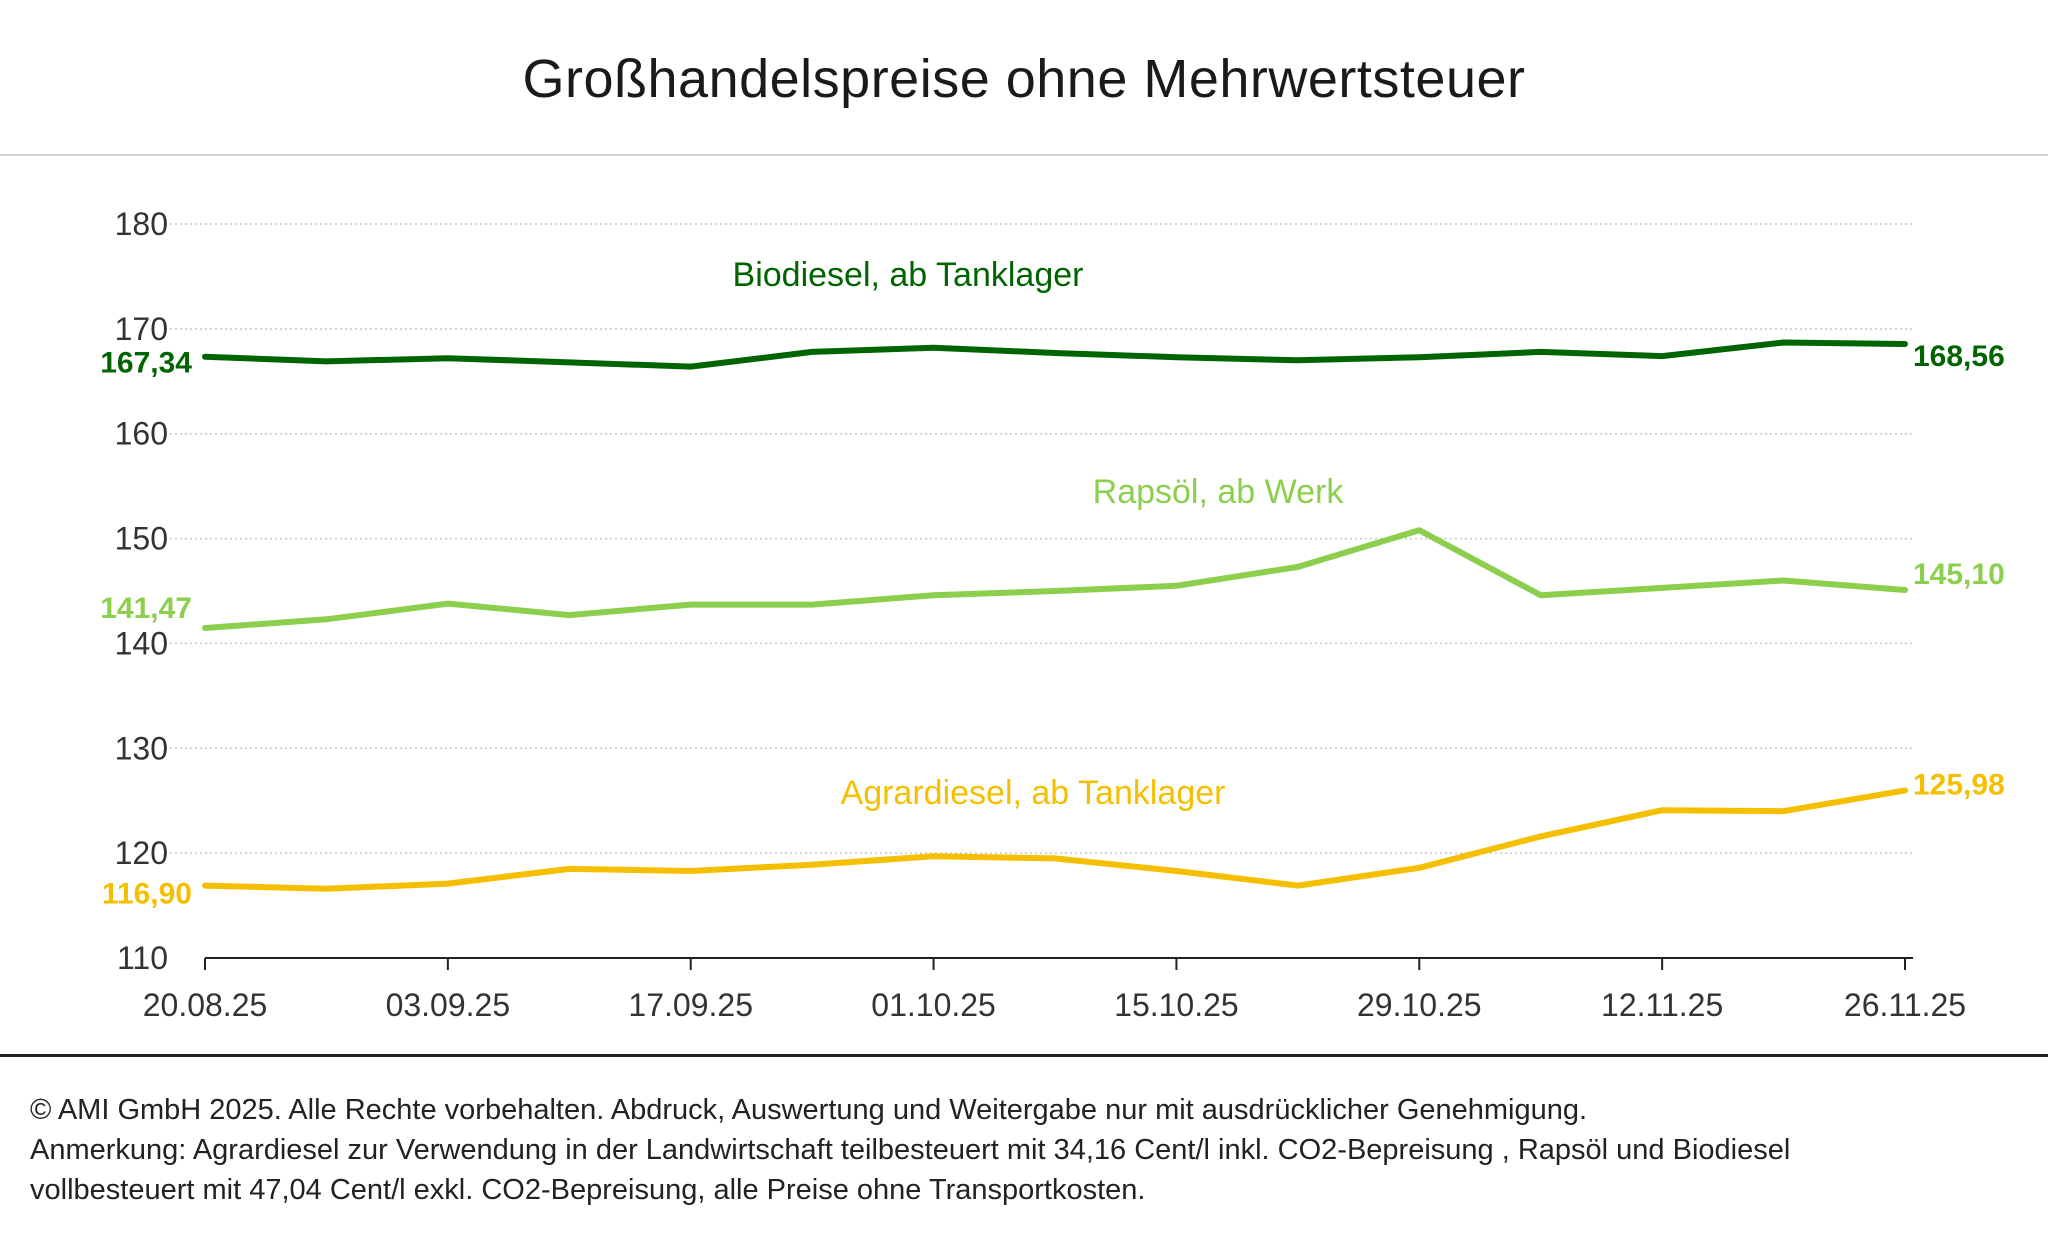 The image size is (2048, 1242). What do you see at coordinates (1176, 1005) in the screenshot?
I see `x-tick-label: 15.10.25` at bounding box center [1176, 1005].